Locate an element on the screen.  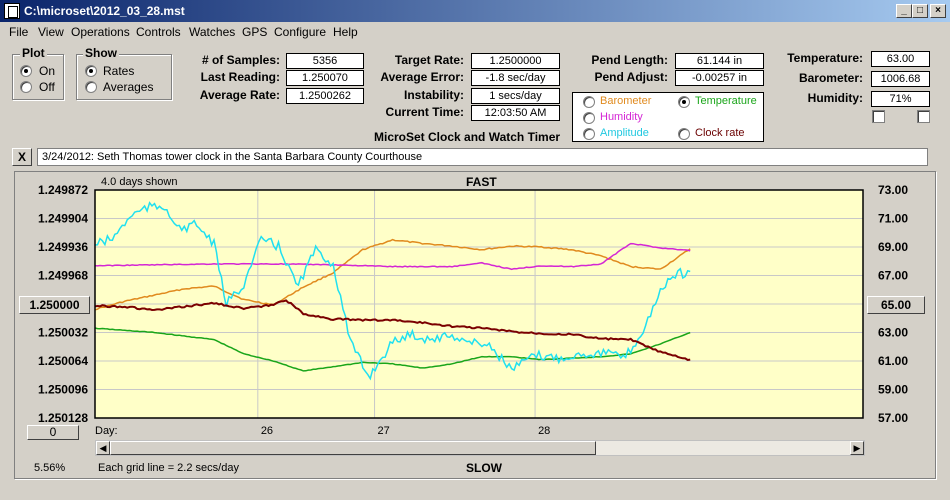
pend-length-label: Pend Length: is located at coordinates (629, 60).